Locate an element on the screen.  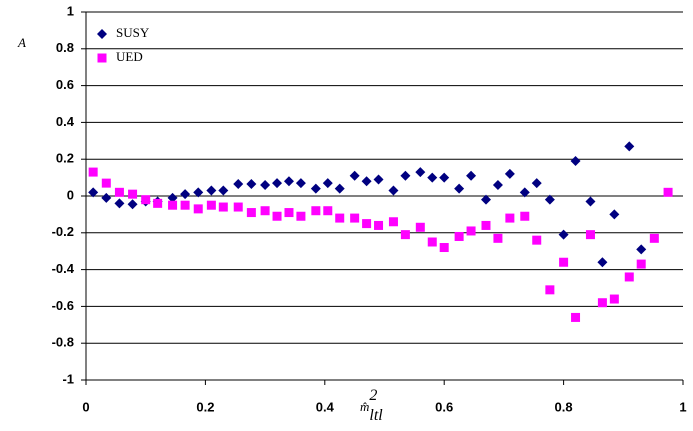
y-axis-label: A is located at coordinates (21, 42).